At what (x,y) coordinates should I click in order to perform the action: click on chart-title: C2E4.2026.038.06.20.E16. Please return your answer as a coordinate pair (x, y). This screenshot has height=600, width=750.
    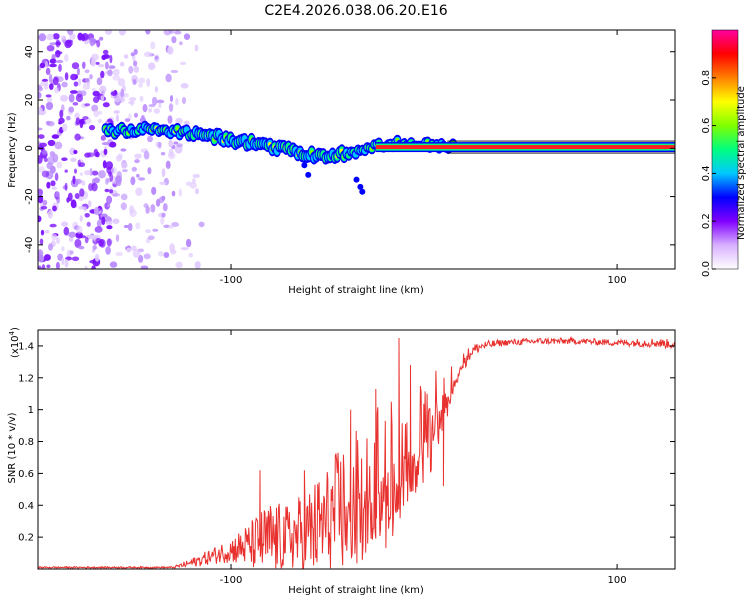
    Looking at the image, I should click on (355, 11).